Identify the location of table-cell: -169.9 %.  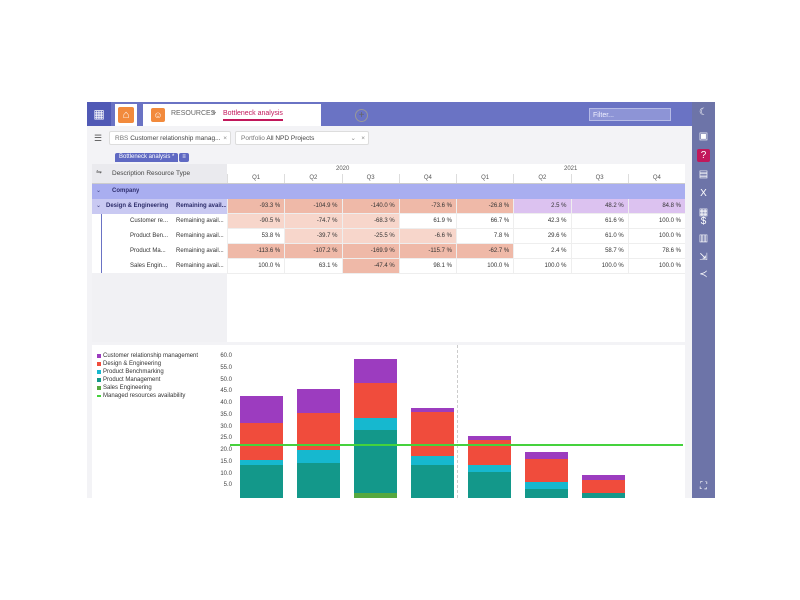
(370, 251).